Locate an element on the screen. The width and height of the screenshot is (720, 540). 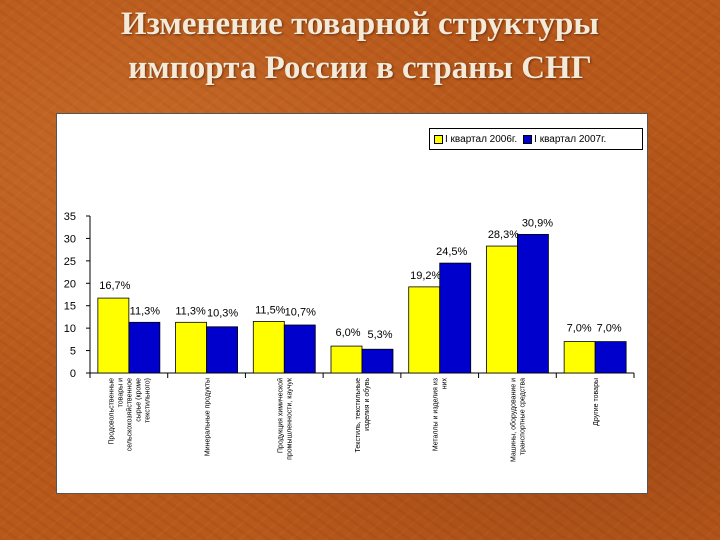
y-tick-label: 5 is located at coordinates (73, 352).